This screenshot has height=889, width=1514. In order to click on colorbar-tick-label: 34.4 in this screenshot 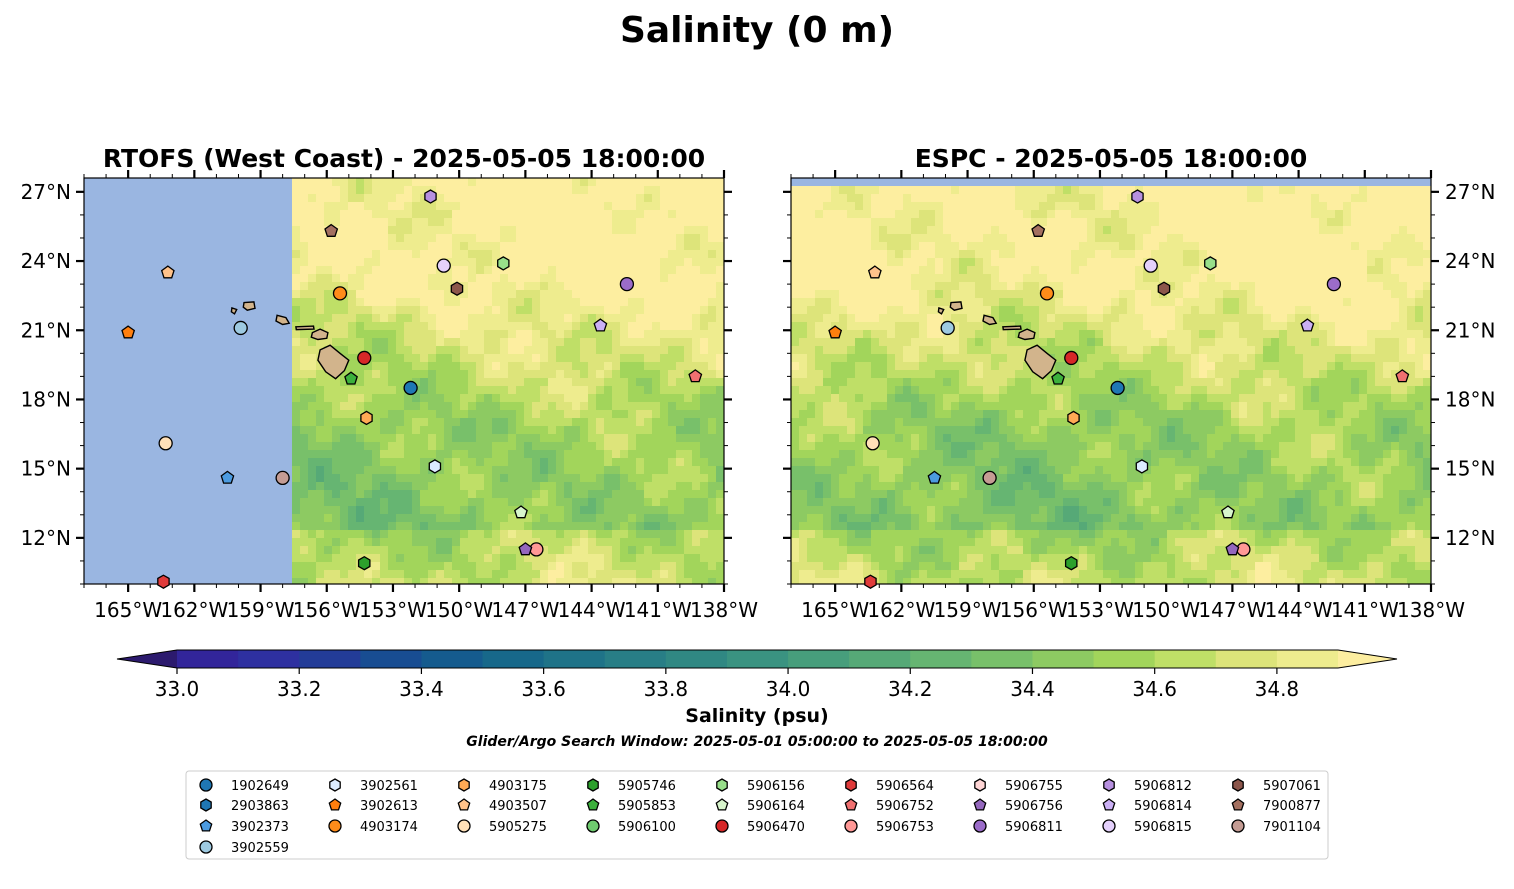, I will do `click(1032, 689)`.